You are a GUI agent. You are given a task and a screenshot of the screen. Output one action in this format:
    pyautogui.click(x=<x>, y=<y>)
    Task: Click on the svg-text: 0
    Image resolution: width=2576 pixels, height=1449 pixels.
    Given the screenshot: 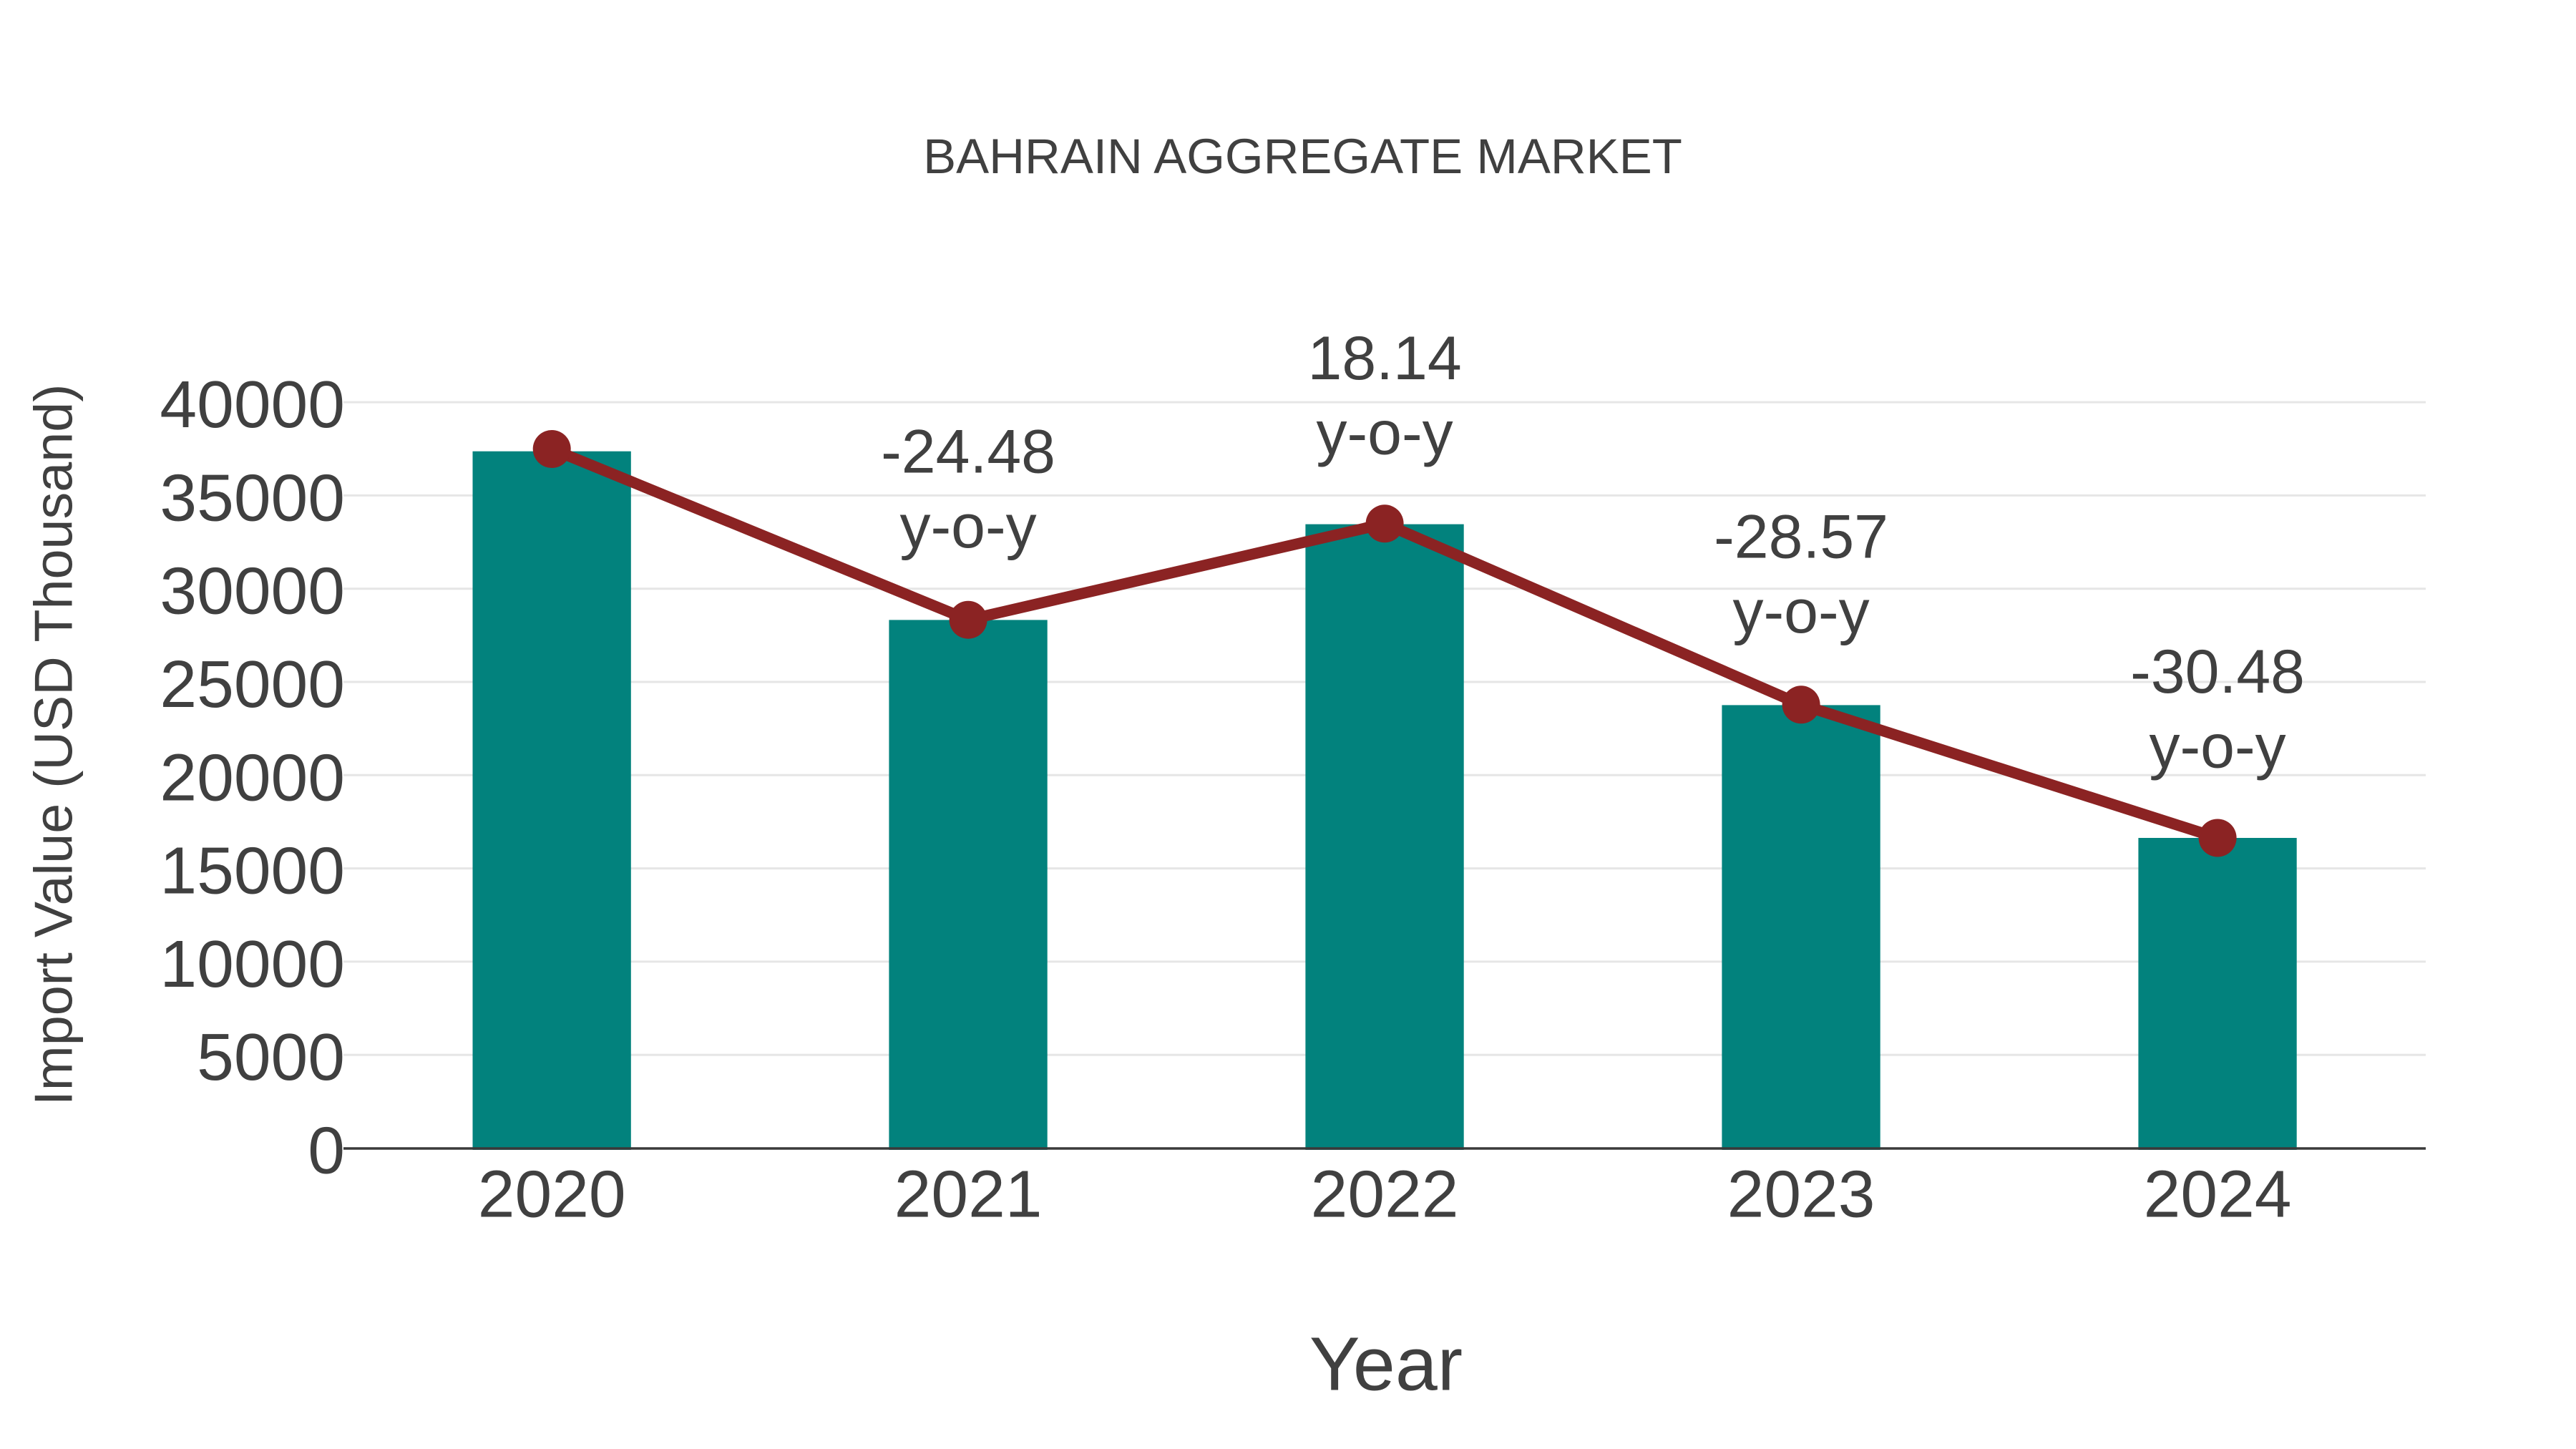 What is the action you would take?
    pyautogui.click(x=326, y=1150)
    